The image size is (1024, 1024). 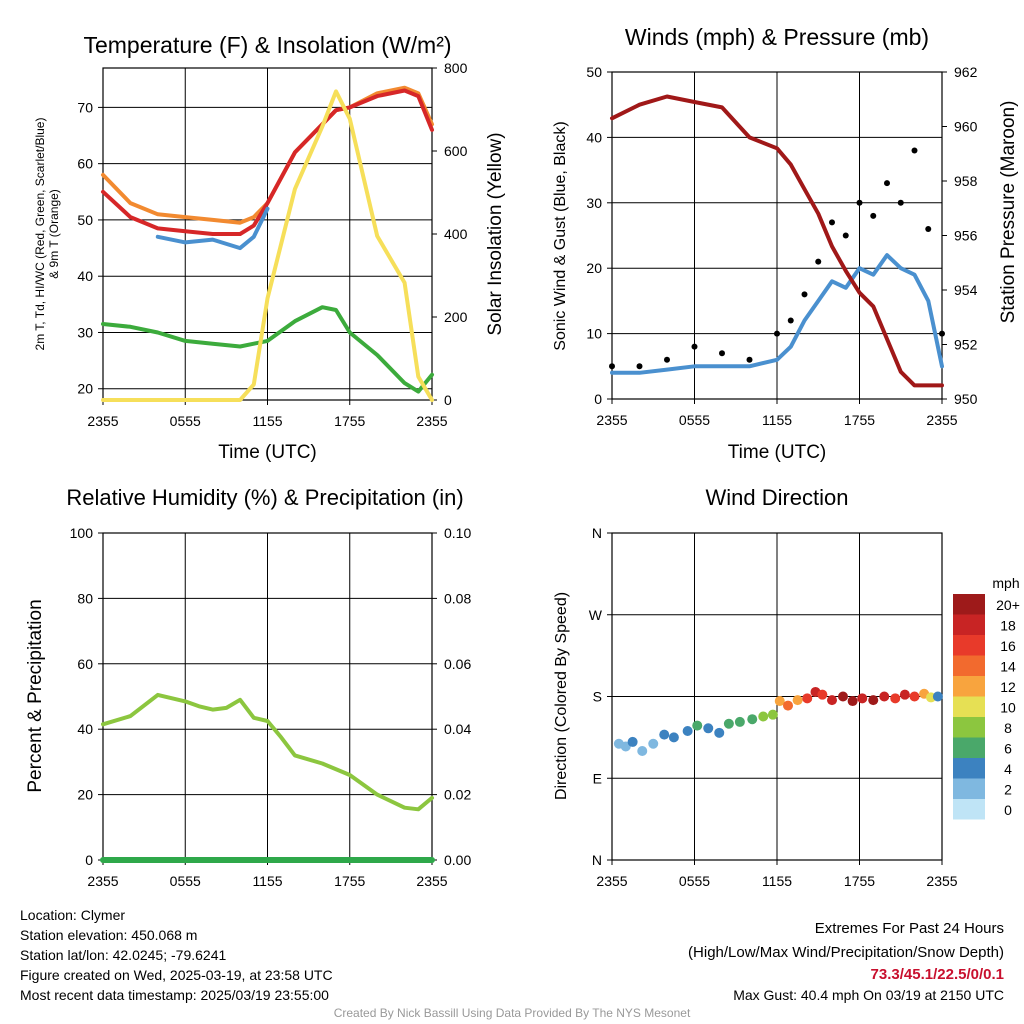 What do you see at coordinates (859, 420) in the screenshot?
I see `x-tick-label: 1755` at bounding box center [859, 420].